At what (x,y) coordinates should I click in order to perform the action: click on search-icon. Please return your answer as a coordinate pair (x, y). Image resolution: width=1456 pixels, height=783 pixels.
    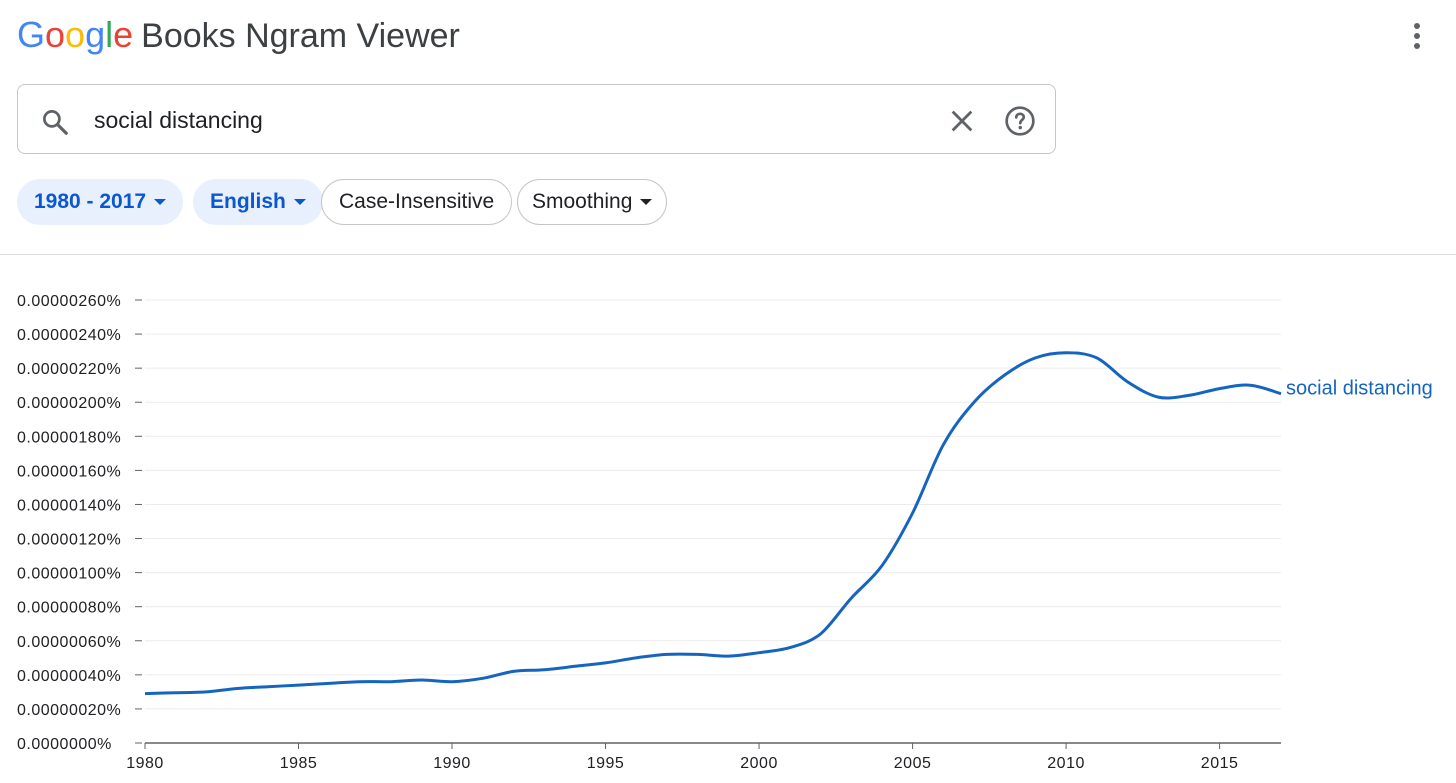
    Looking at the image, I should click on (55, 122).